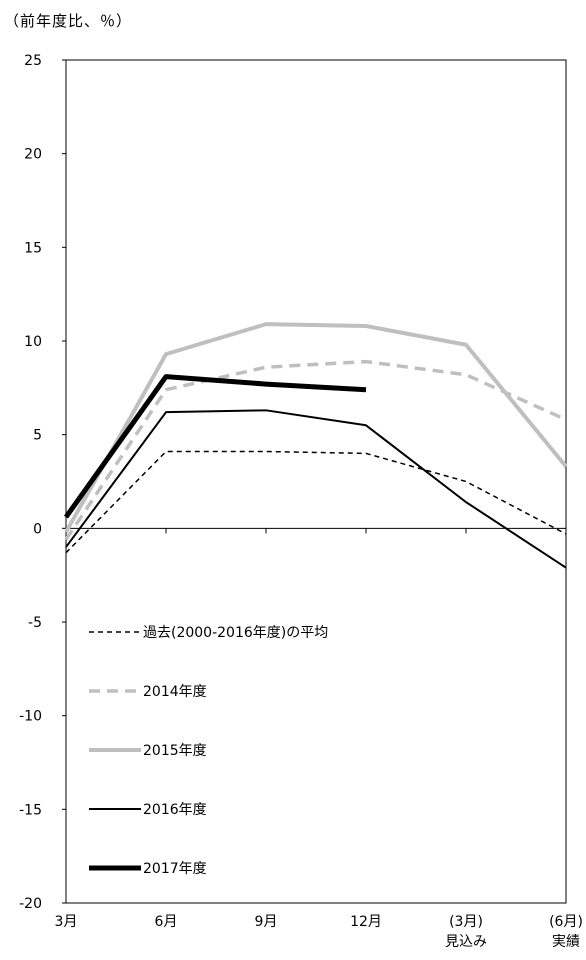  Describe the element at coordinates (37, 529) in the screenshot. I see `y-tick-label: 0` at that location.